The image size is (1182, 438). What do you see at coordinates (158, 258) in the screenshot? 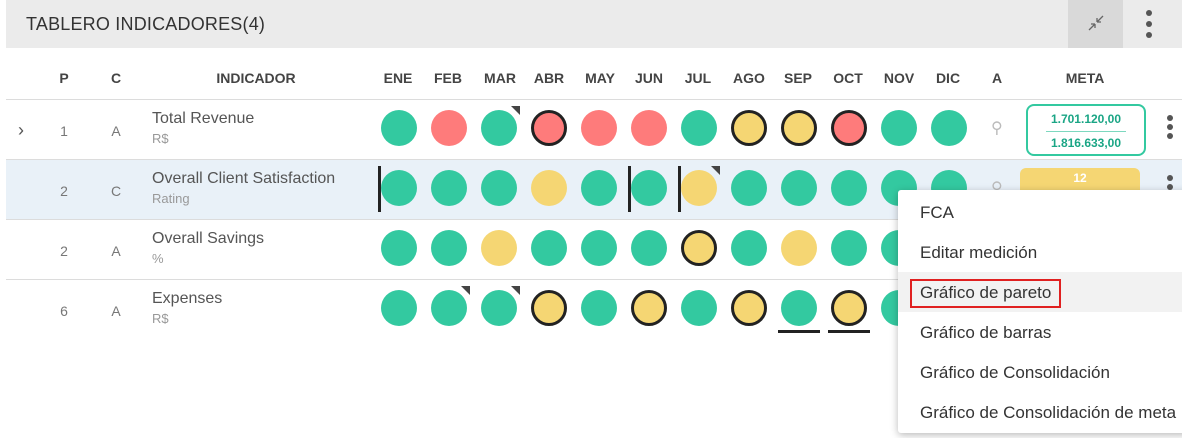
I see `indicator-unit: %` at bounding box center [158, 258].